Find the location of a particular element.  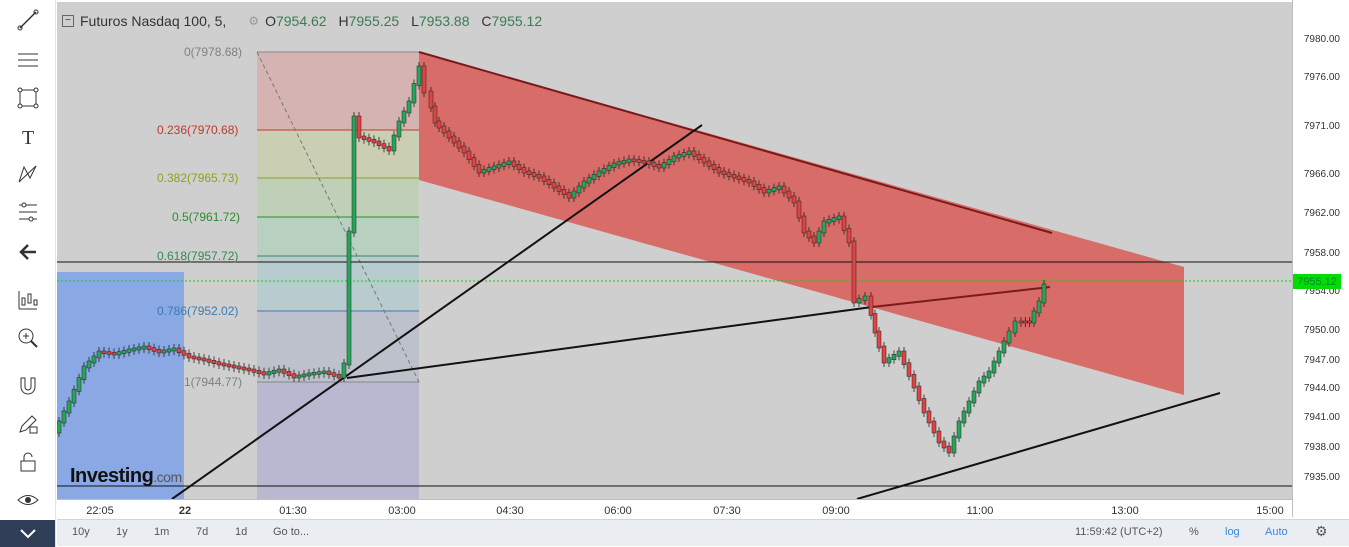

collapse-icon is located at coordinates (27, 533).